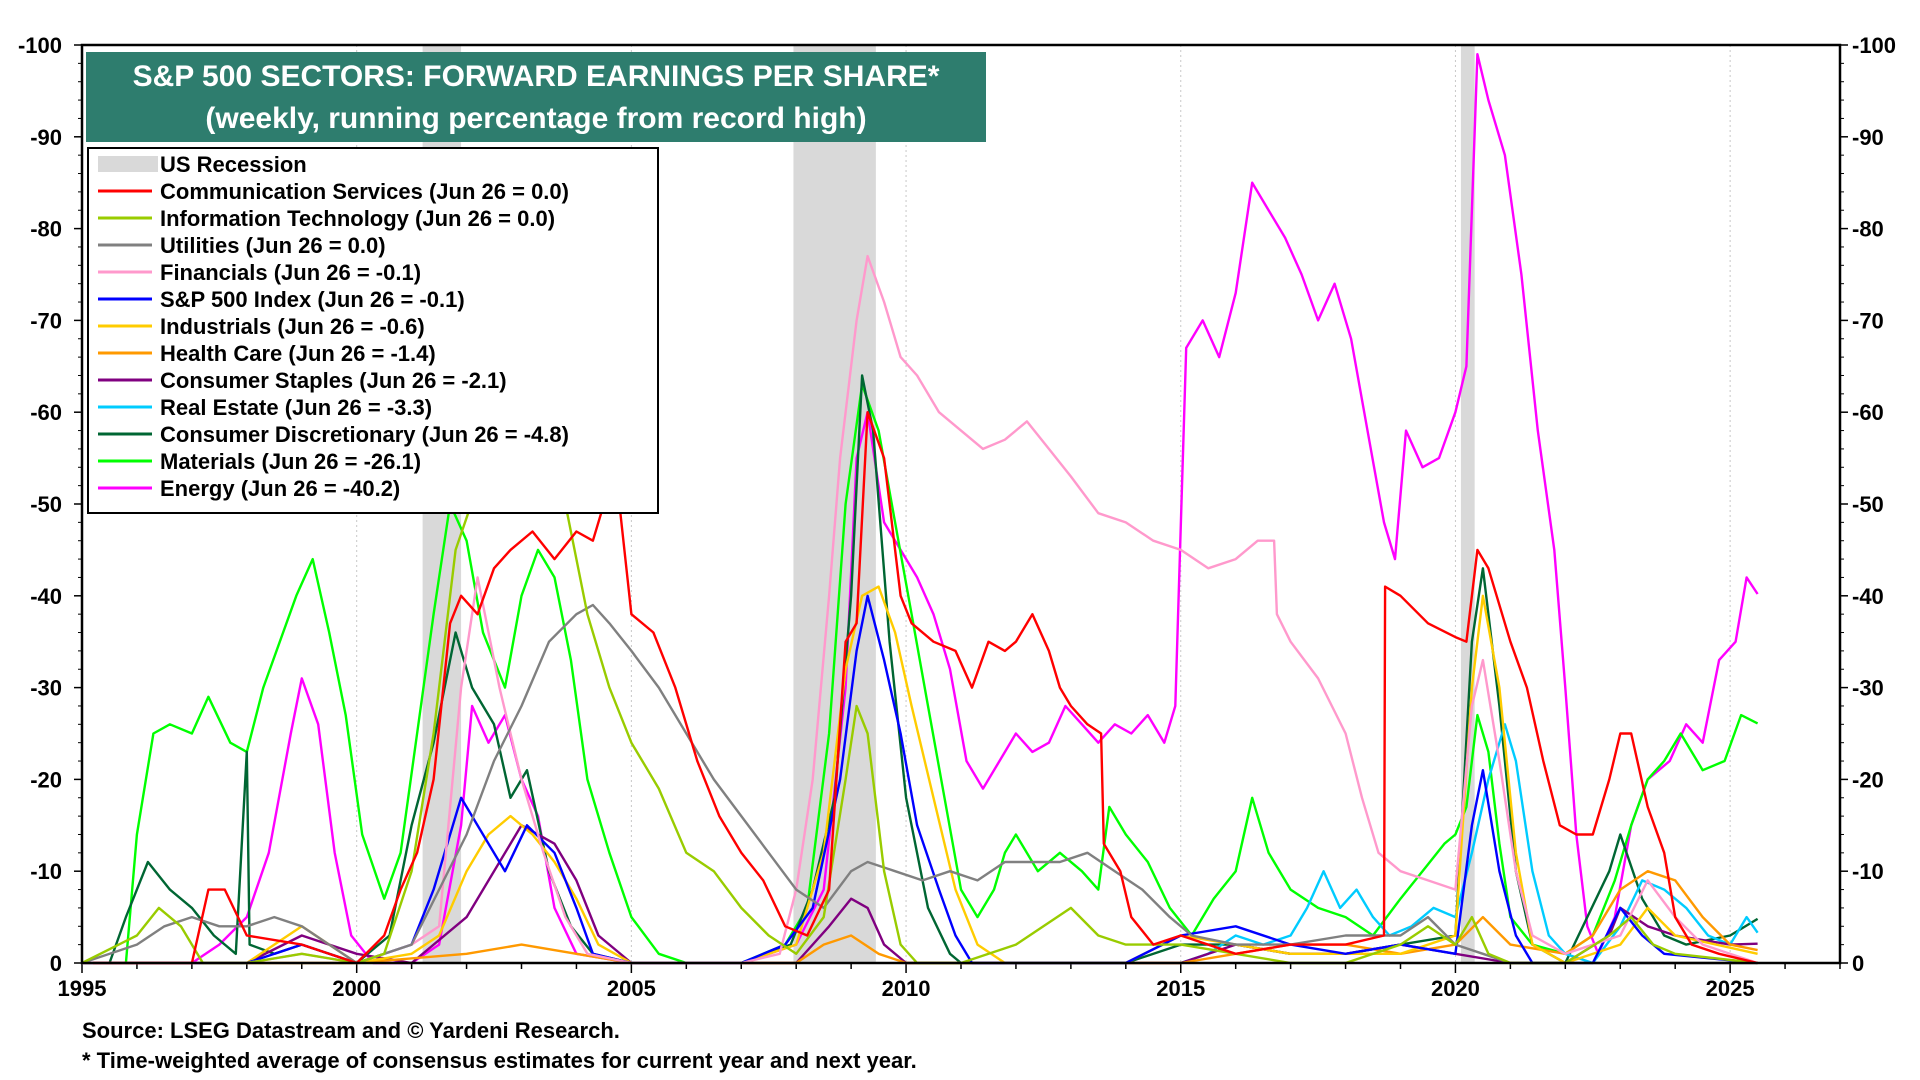  What do you see at coordinates (1455, 988) in the screenshot?
I see `x-tick-label: 2020` at bounding box center [1455, 988].